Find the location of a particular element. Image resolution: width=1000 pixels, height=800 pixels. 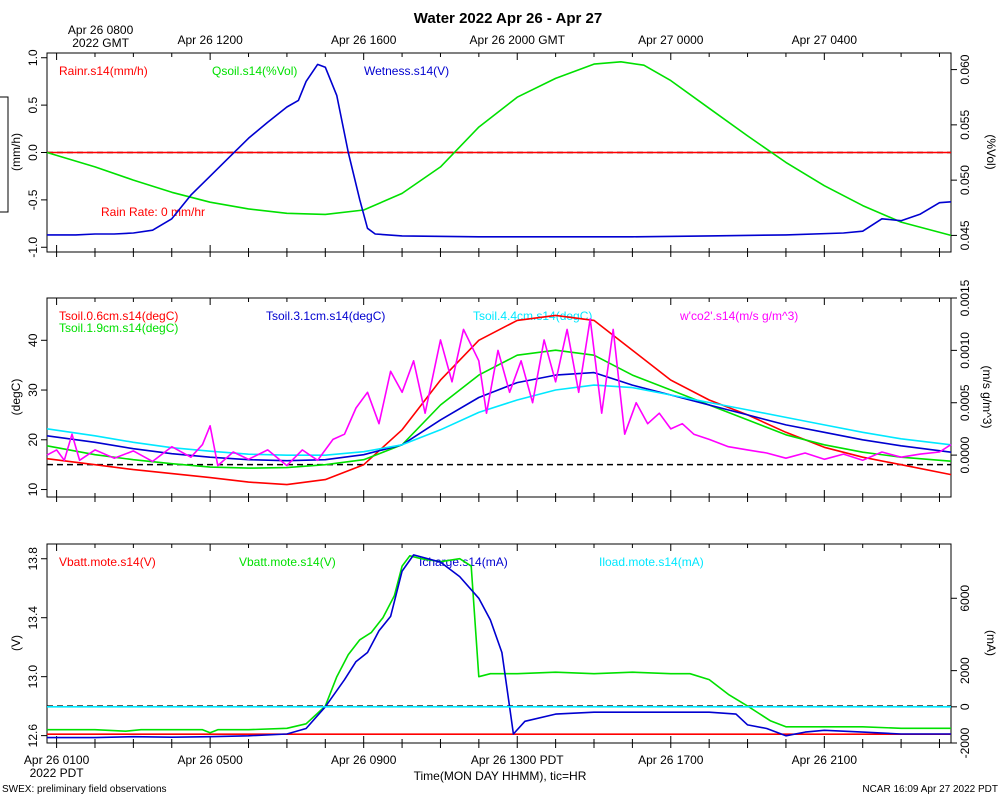

bottom-time-tick-label: Apr 26 1700 is located at coordinates (671, 760).